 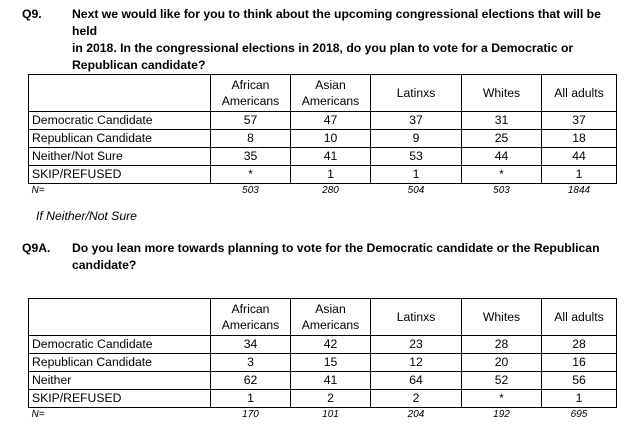 What do you see at coordinates (250, 156) in the screenshot?
I see `cell-value: 35` at bounding box center [250, 156].